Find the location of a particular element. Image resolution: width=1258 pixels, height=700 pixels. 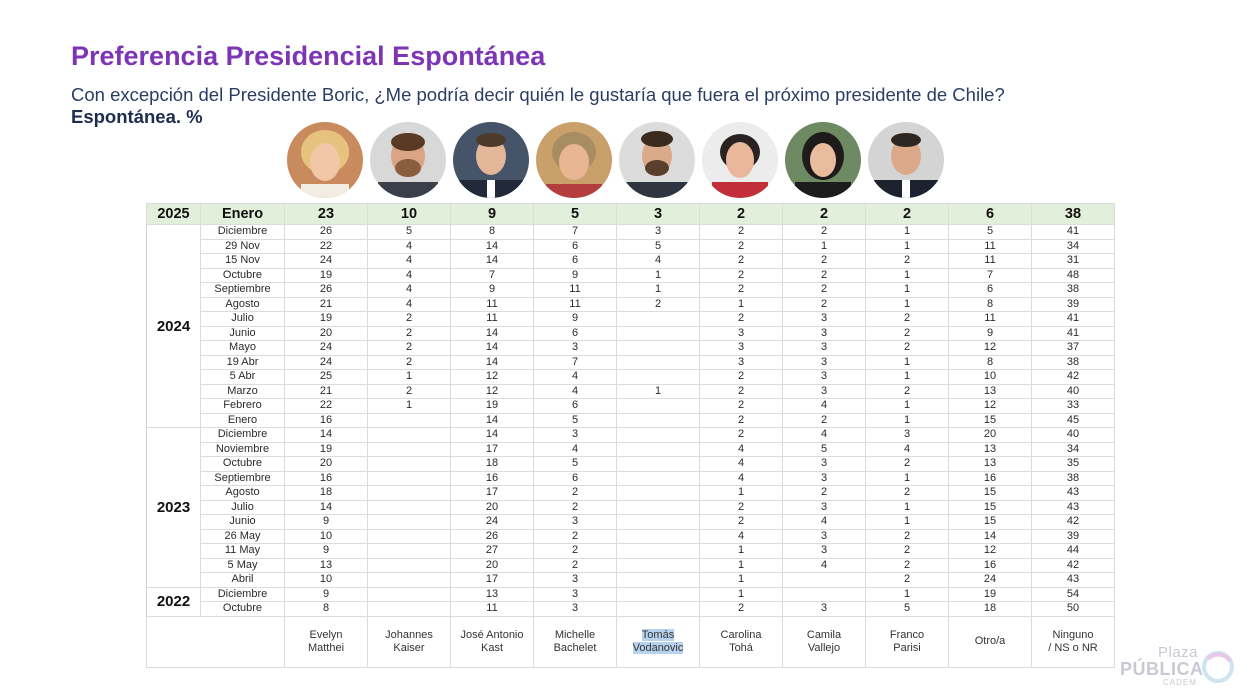

candidate-name-line1: Michelle is located at coordinates (575, 634).